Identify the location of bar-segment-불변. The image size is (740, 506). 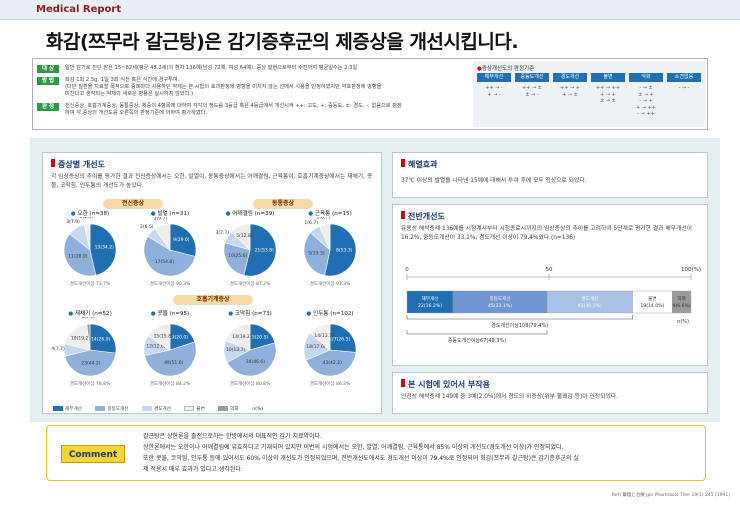
(652, 302).